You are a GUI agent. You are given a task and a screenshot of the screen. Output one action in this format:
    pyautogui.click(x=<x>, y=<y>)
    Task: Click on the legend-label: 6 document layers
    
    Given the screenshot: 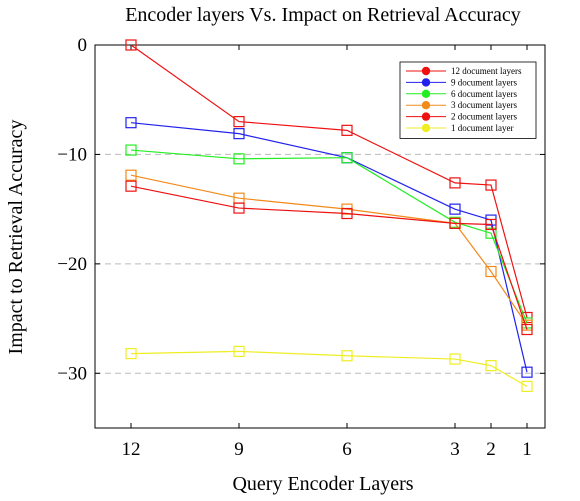 What is the action you would take?
    pyautogui.click(x=484, y=94)
    